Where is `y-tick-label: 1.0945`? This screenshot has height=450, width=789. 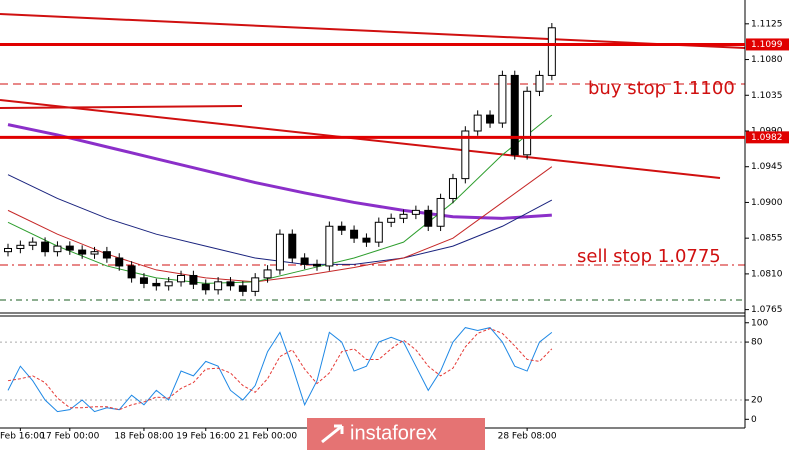 y-tick-label: 1.0945 is located at coordinates (767, 167).